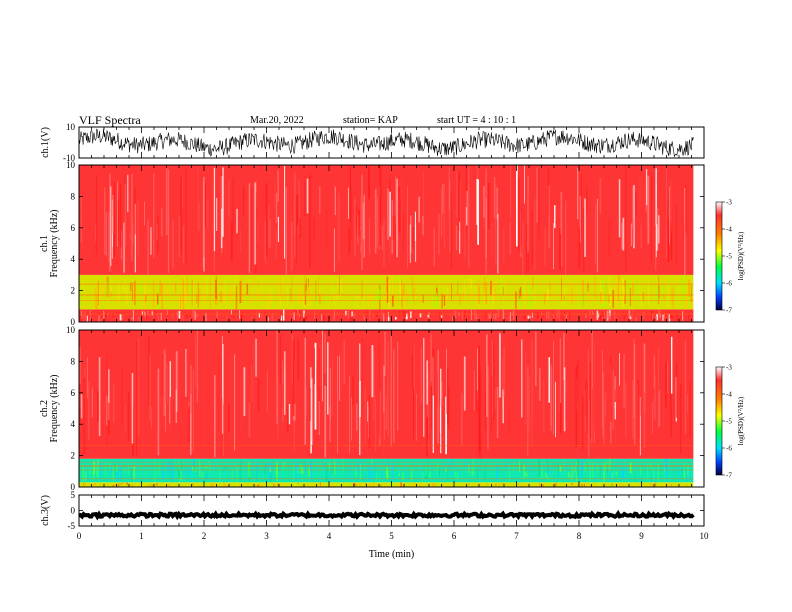 The height and width of the screenshot is (612, 792). Describe the element at coordinates (729, 395) in the screenshot. I see `ch2-spectrogram-cb-tick-label: -4` at that location.